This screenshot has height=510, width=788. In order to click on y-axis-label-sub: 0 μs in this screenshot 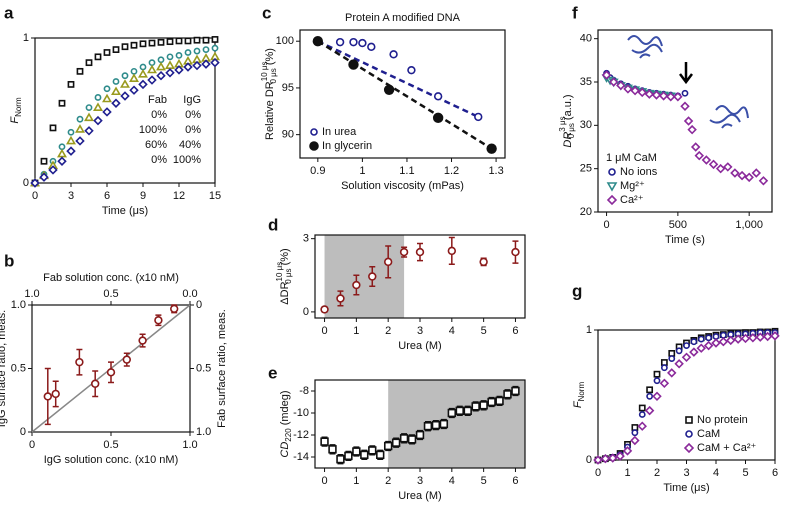, I will do `click(571, 130)`.